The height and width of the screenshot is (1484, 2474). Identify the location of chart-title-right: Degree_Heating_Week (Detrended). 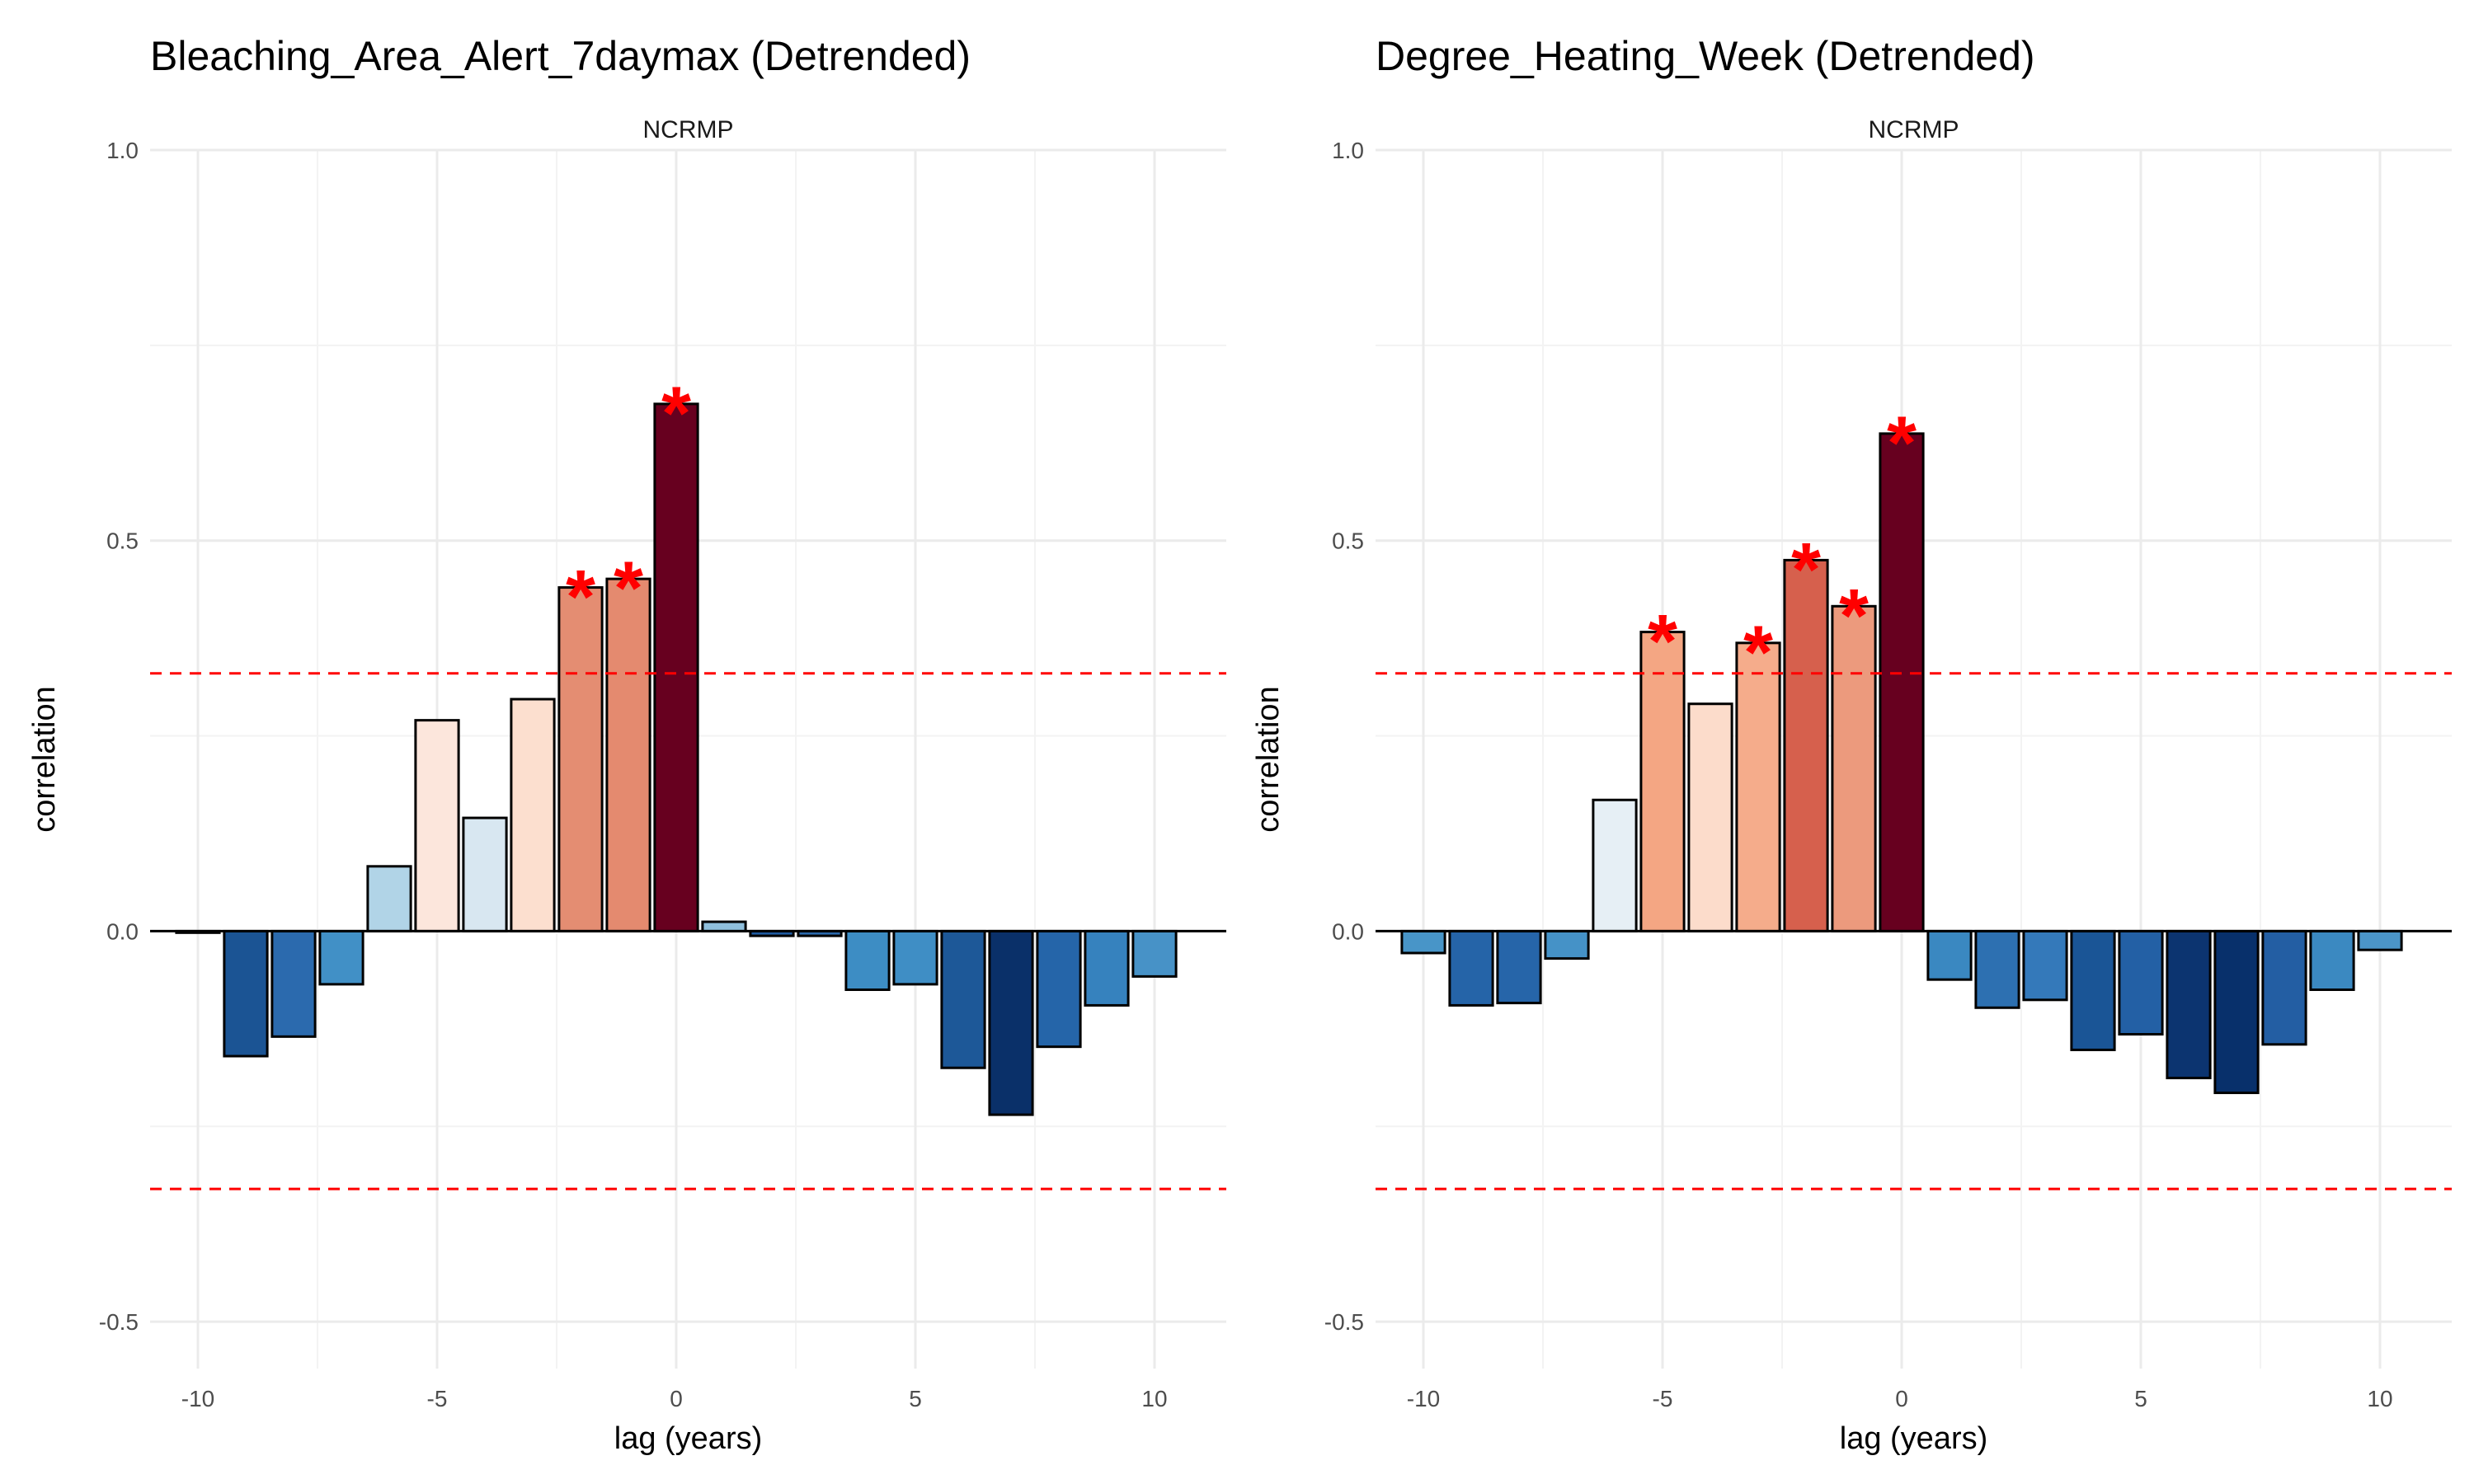
(1705, 56).